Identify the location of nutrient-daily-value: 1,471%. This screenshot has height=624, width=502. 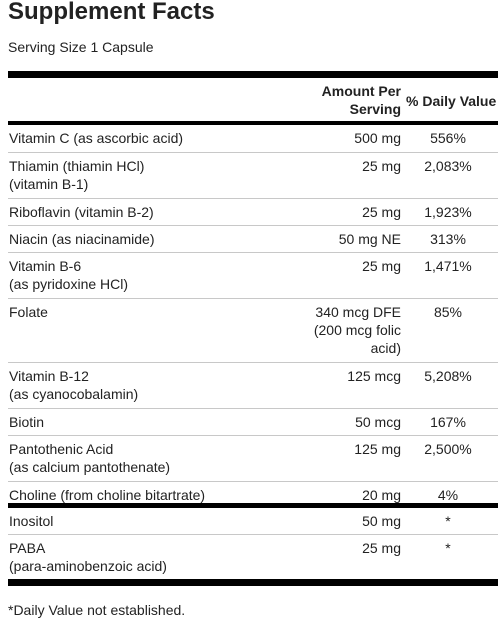
(448, 266).